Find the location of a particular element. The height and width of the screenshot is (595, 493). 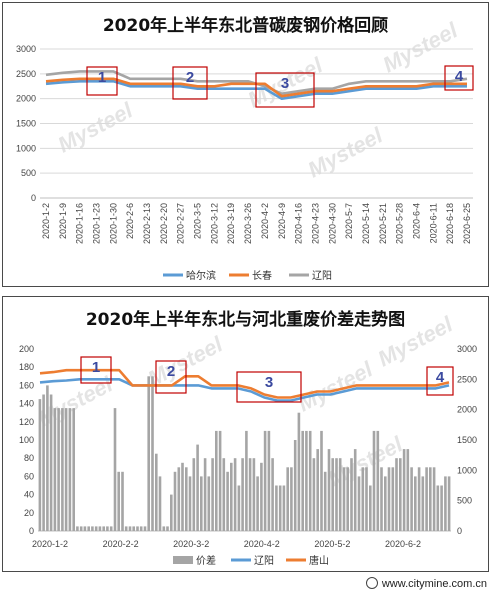

y-tick-label: 2000 is located at coordinates (26, 99).